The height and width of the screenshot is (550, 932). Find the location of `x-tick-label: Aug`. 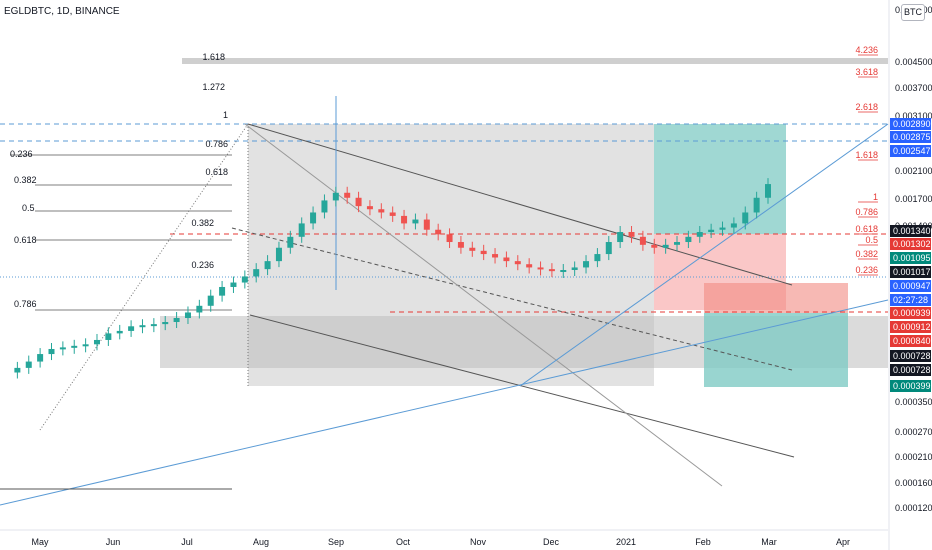

x-tick-label: Aug is located at coordinates (261, 542).